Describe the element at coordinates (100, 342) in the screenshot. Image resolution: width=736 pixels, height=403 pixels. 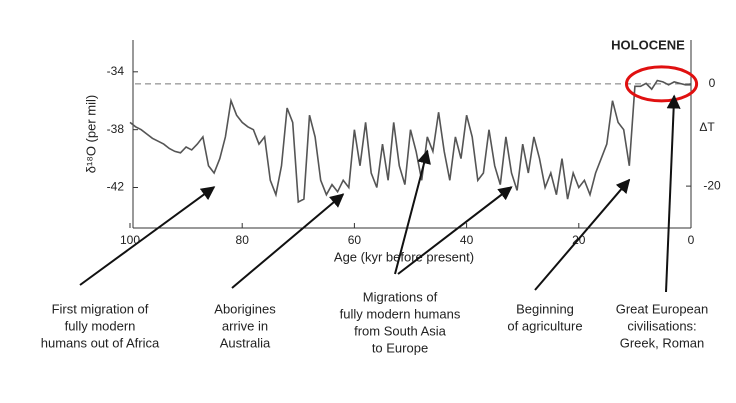
I see `annotation-text: humans out of Africa` at that location.